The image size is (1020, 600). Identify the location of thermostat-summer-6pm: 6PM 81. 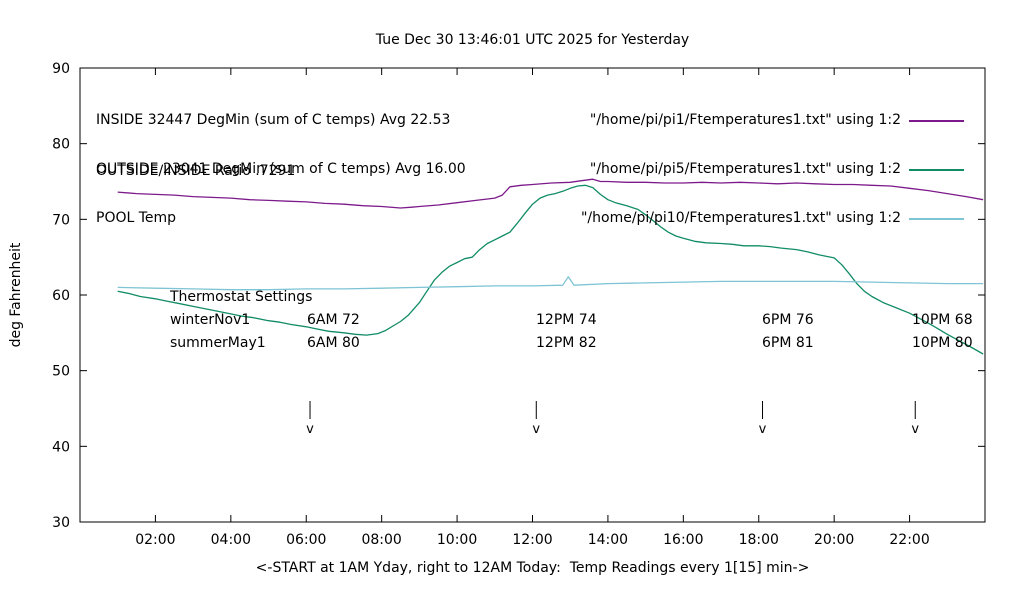
(788, 343).